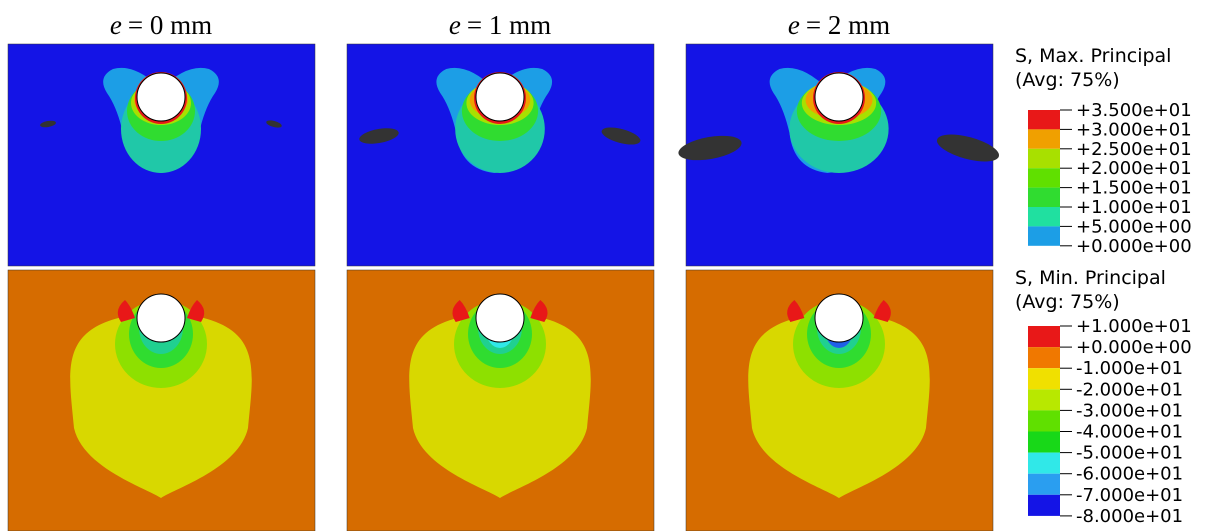 This screenshot has height=531, width=1227. Describe the element at coordinates (1134, 129) in the screenshot. I see `legend-label: +3.000e+01` at that location.